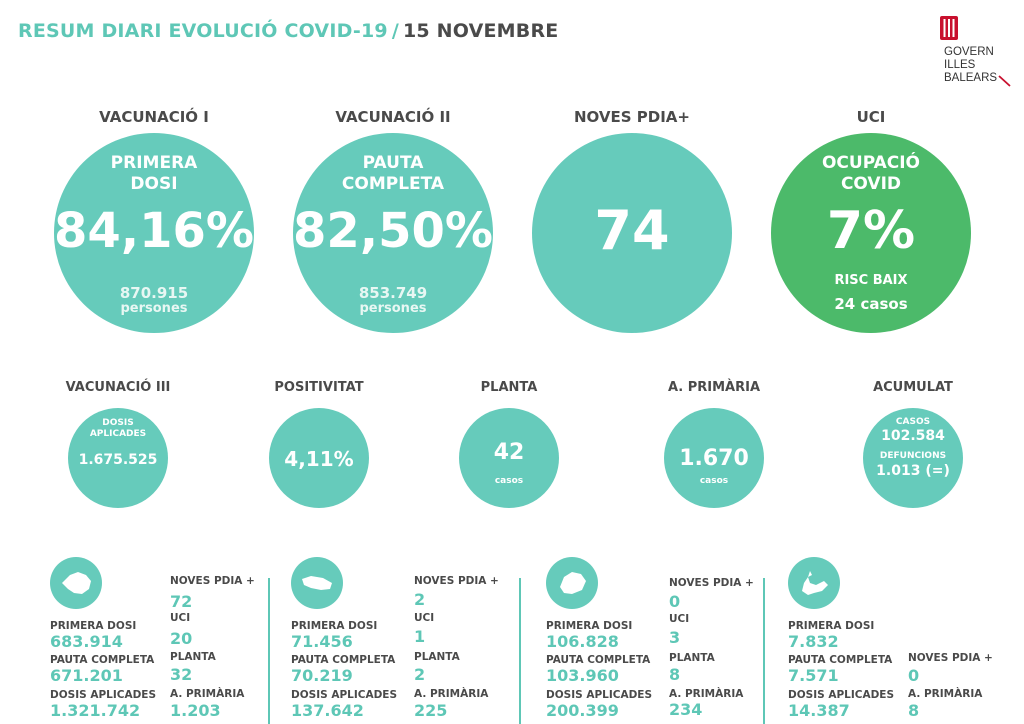 The width and height of the screenshot is (1024, 724). Describe the element at coordinates (509, 387) in the screenshot. I see `header-planta: PLANTA` at that location.